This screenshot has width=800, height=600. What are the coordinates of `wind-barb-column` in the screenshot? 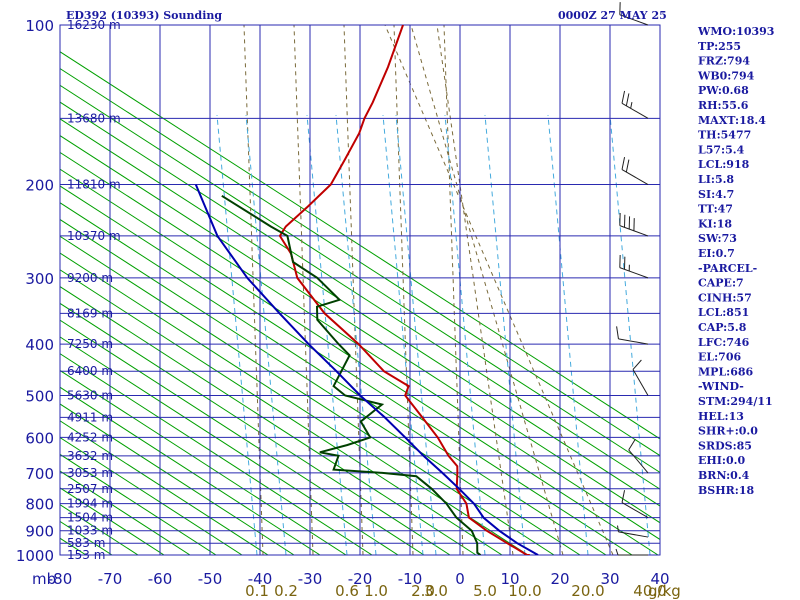 It's located at (632, 279).